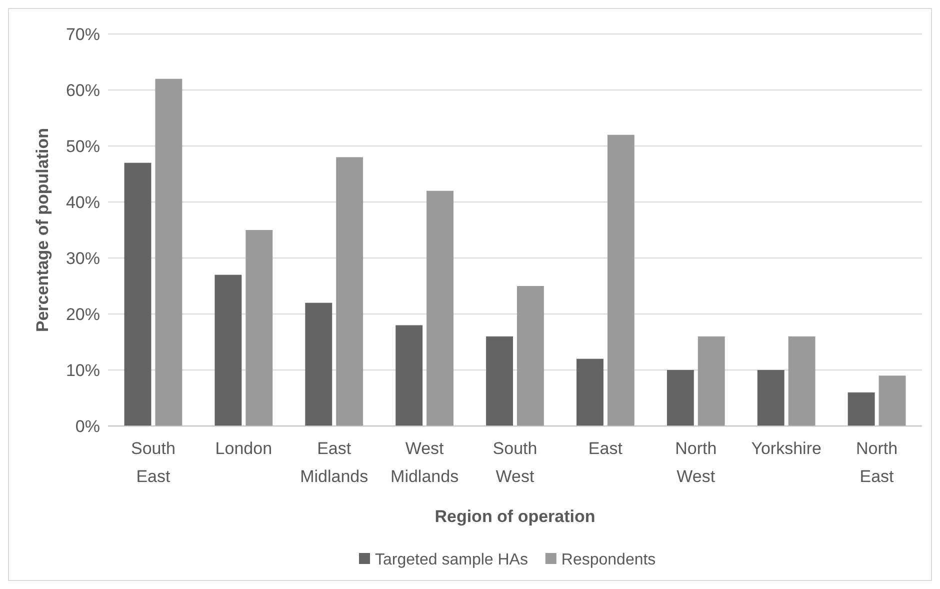  What do you see at coordinates (153, 462) in the screenshot?
I see `x-tick-label: South East` at bounding box center [153, 462].